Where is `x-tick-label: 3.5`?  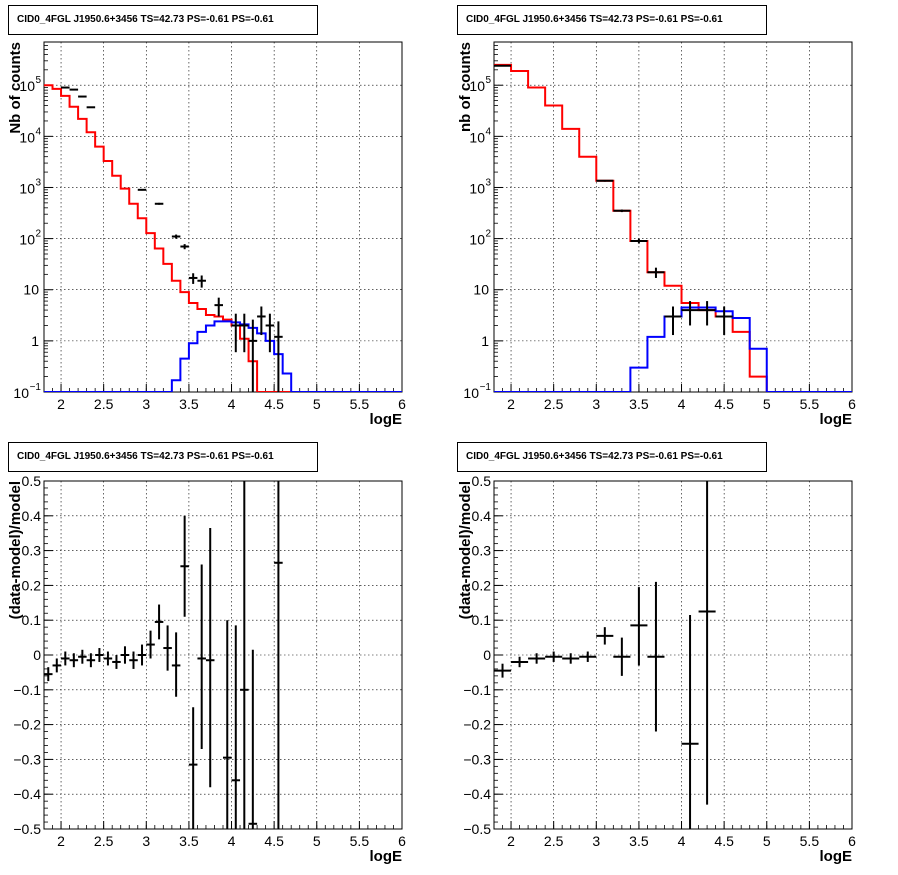 x-tick-label: 3.5 is located at coordinates (639, 841).